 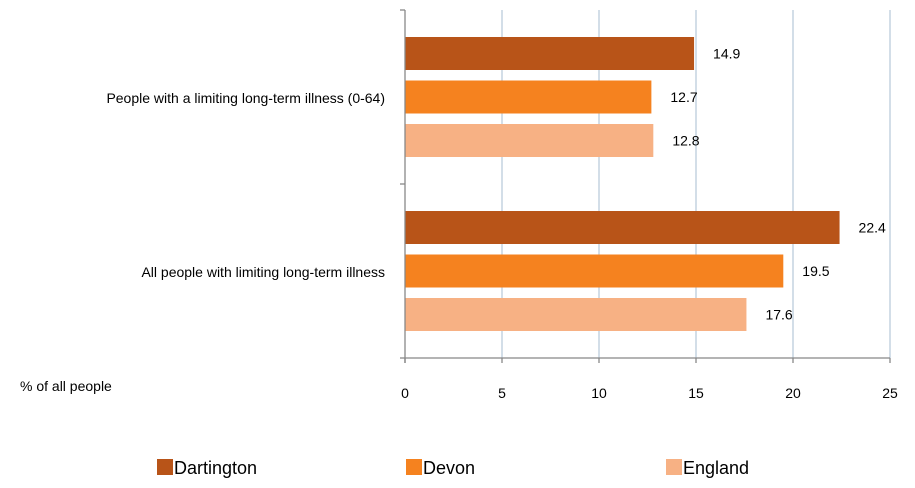 What do you see at coordinates (674, 467) in the screenshot?
I see `legend-swatch-england` at bounding box center [674, 467].